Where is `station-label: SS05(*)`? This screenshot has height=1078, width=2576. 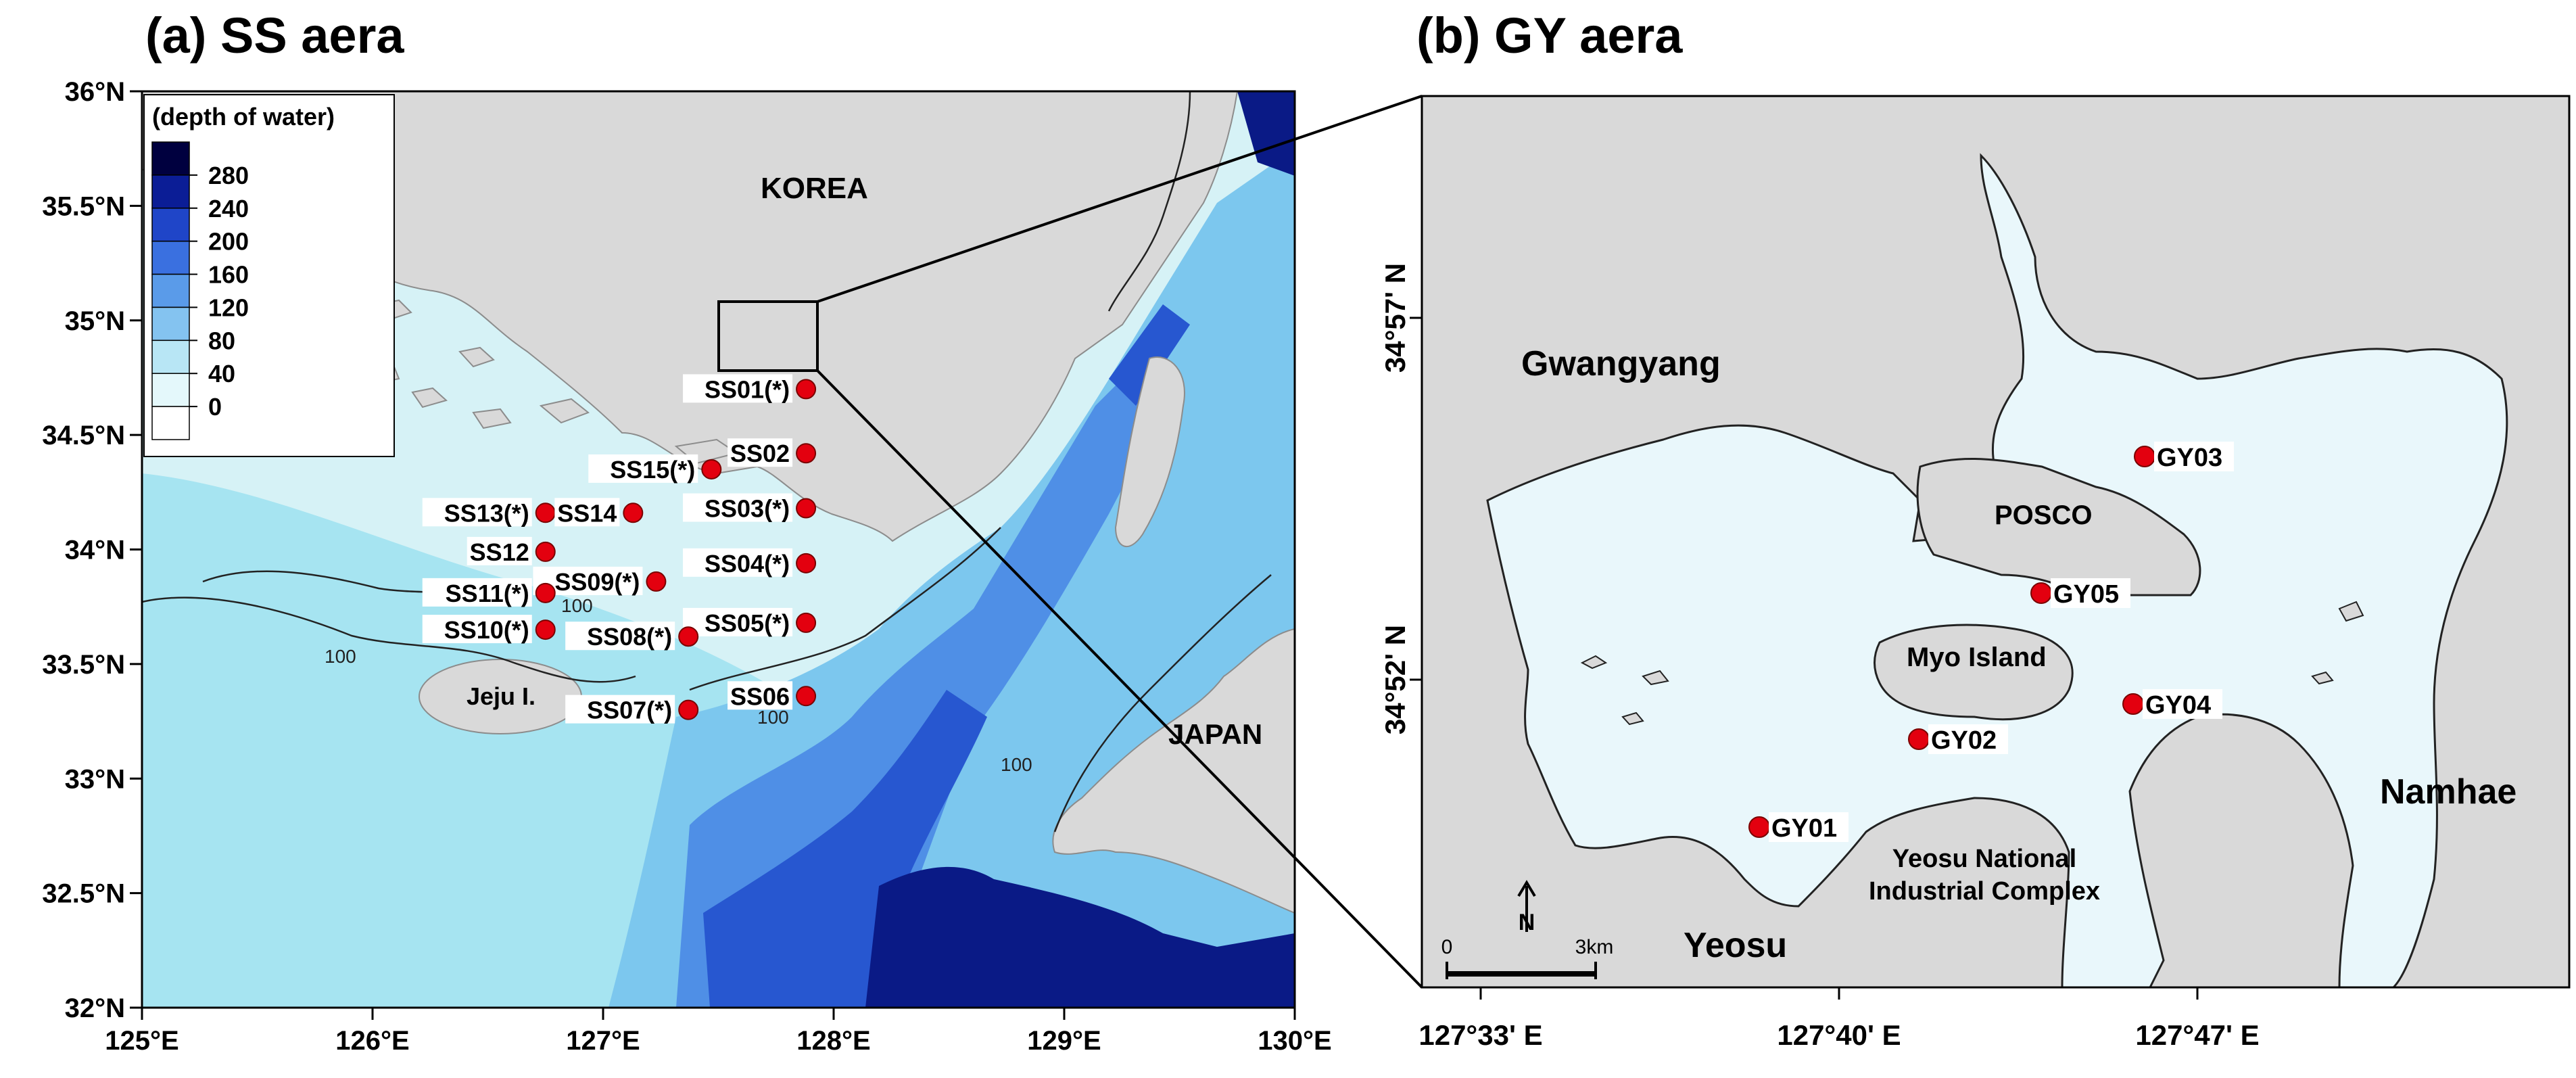 station-label: SS05(*) is located at coordinates (747, 623).